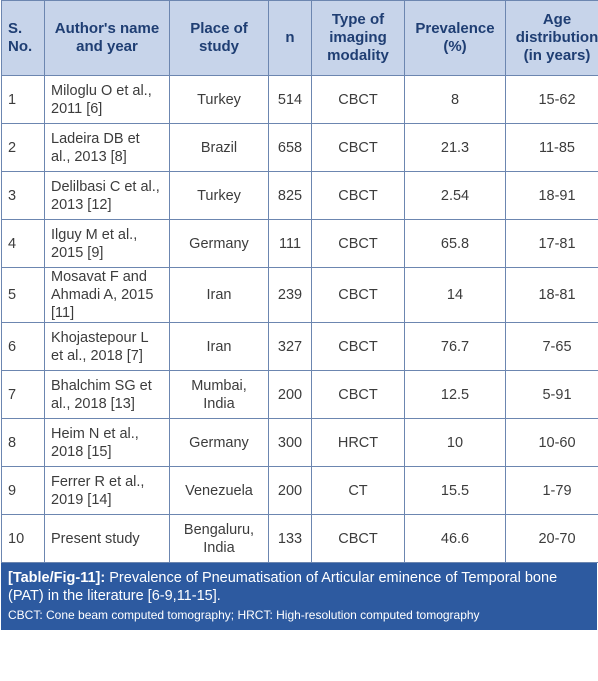 This screenshot has height=681, width=598. I want to click on cell-place: Mumbai, India, so click(219, 394).